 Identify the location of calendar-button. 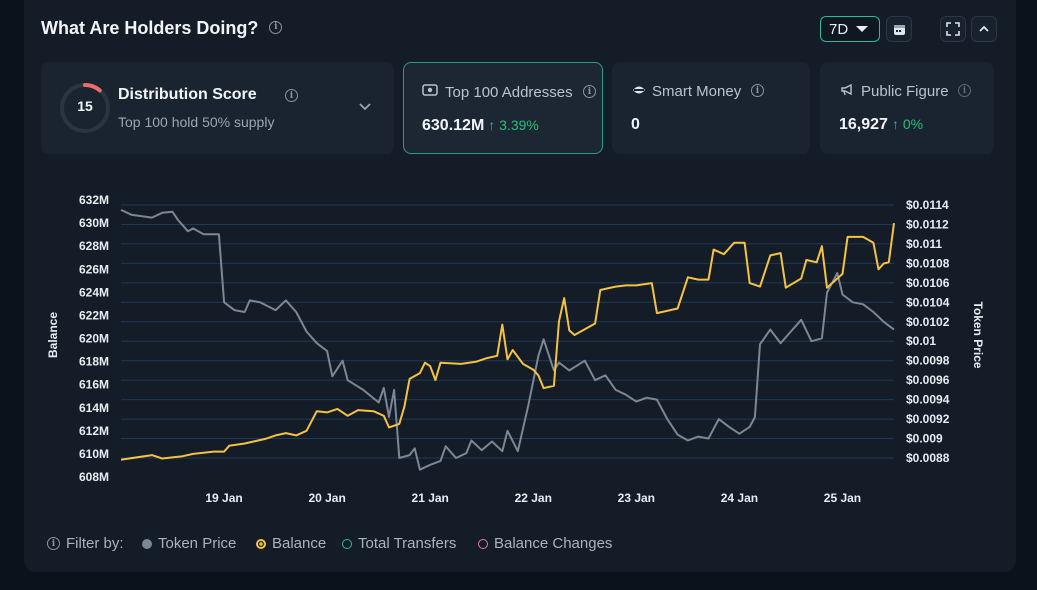
(899, 29).